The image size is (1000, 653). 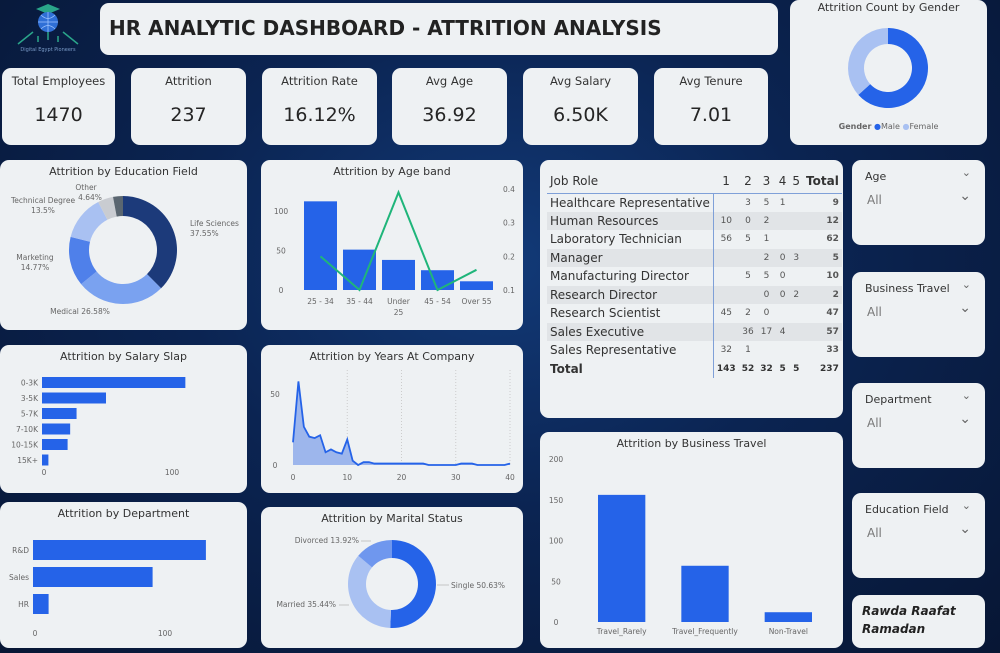 I want to click on table-cell: 45, so click(x=726, y=313).